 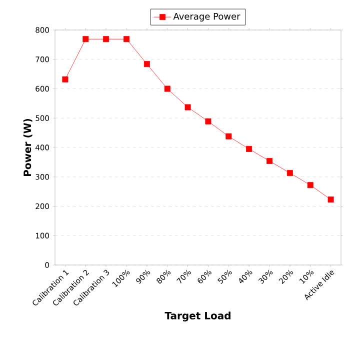 What do you see at coordinates (206, 17) in the screenshot?
I see `legend-label: Average Power` at bounding box center [206, 17].